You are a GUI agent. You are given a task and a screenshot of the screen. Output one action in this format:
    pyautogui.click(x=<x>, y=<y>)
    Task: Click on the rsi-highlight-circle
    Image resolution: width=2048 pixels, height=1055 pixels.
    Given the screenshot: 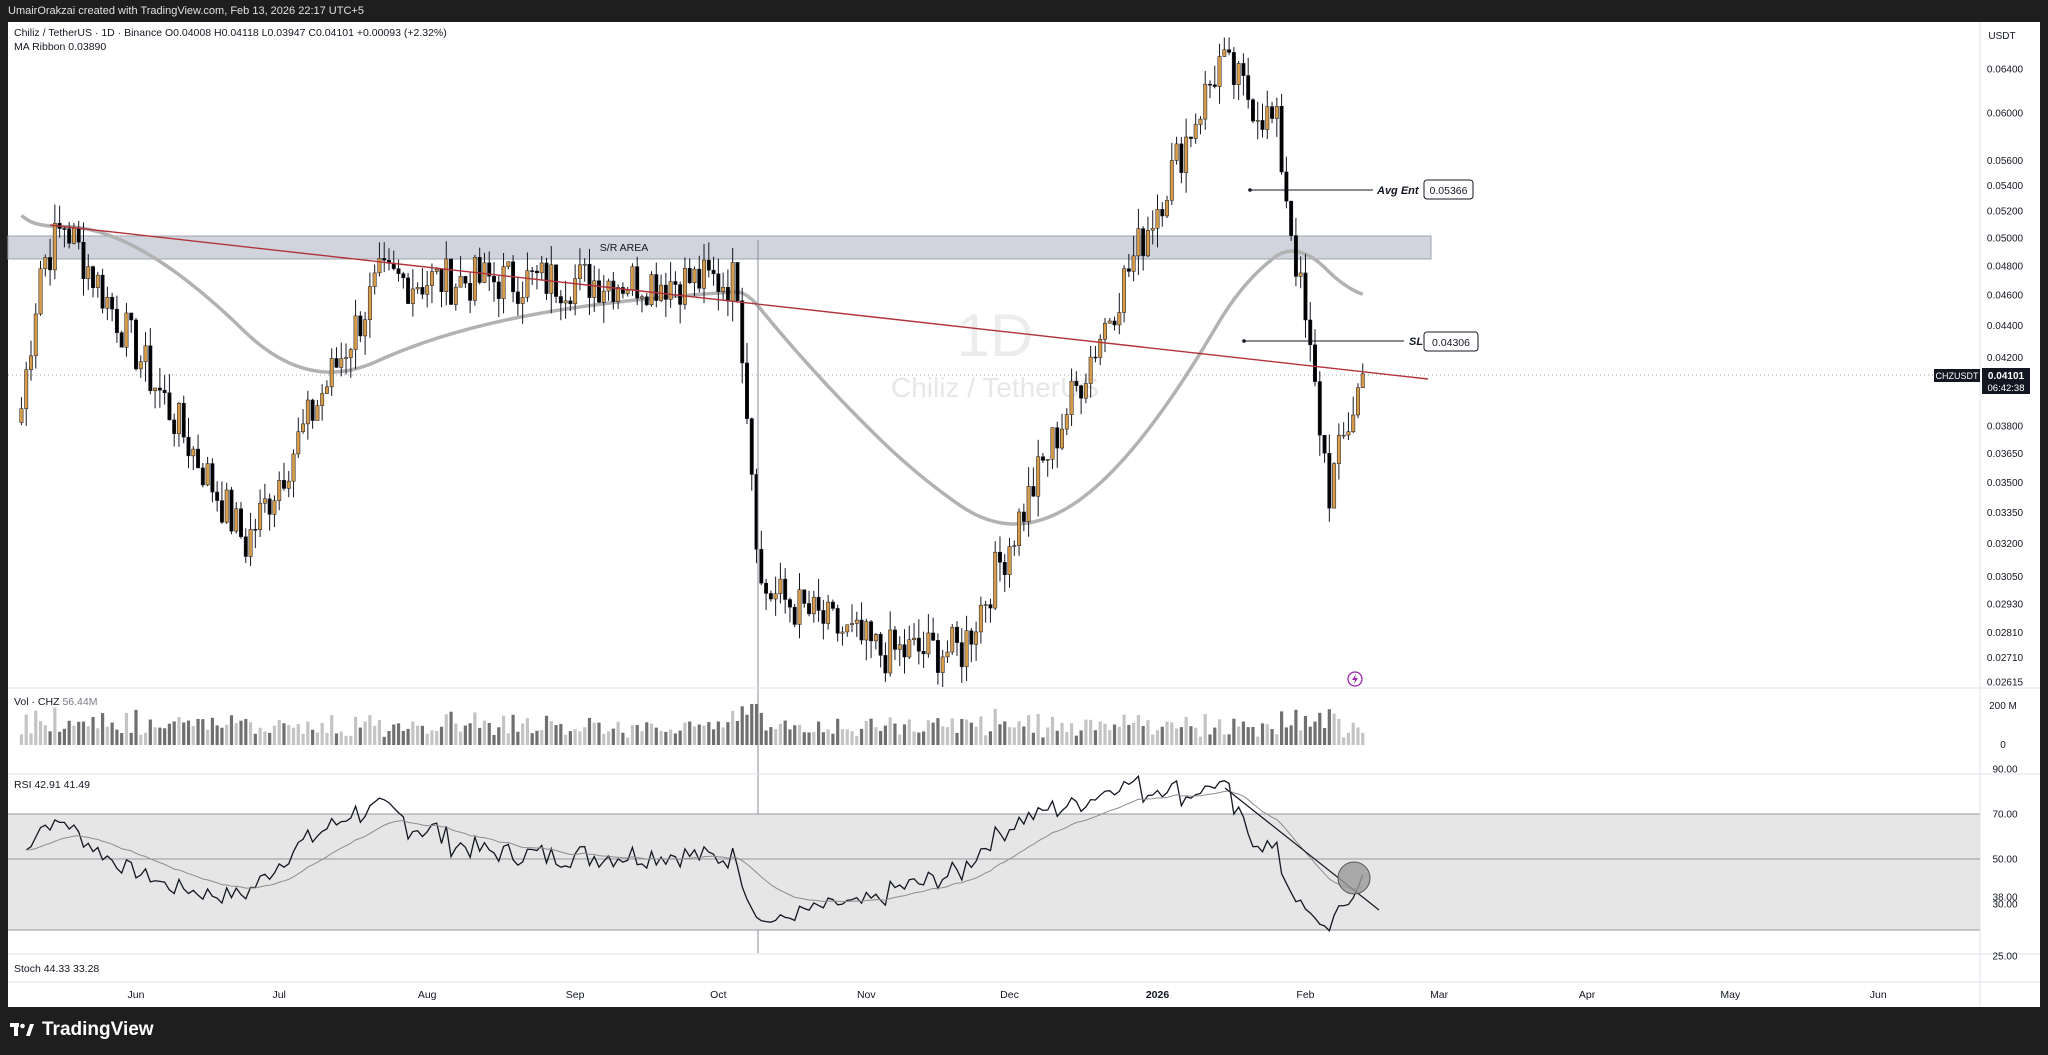 What is the action you would take?
    pyautogui.click(x=1354, y=878)
    